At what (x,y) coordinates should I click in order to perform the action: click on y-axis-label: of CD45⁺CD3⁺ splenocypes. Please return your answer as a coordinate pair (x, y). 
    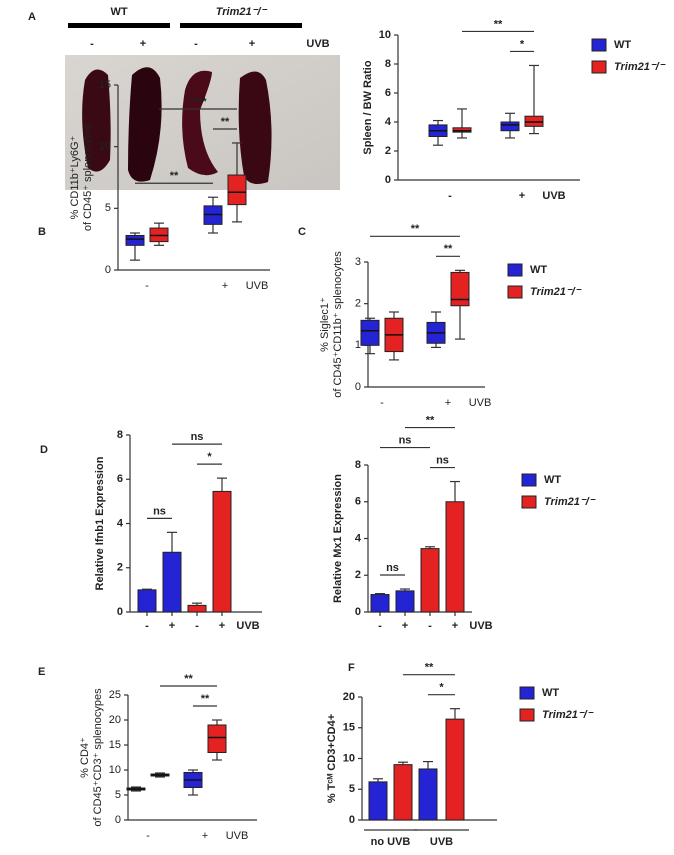
    Looking at the image, I should click on (98, 757).